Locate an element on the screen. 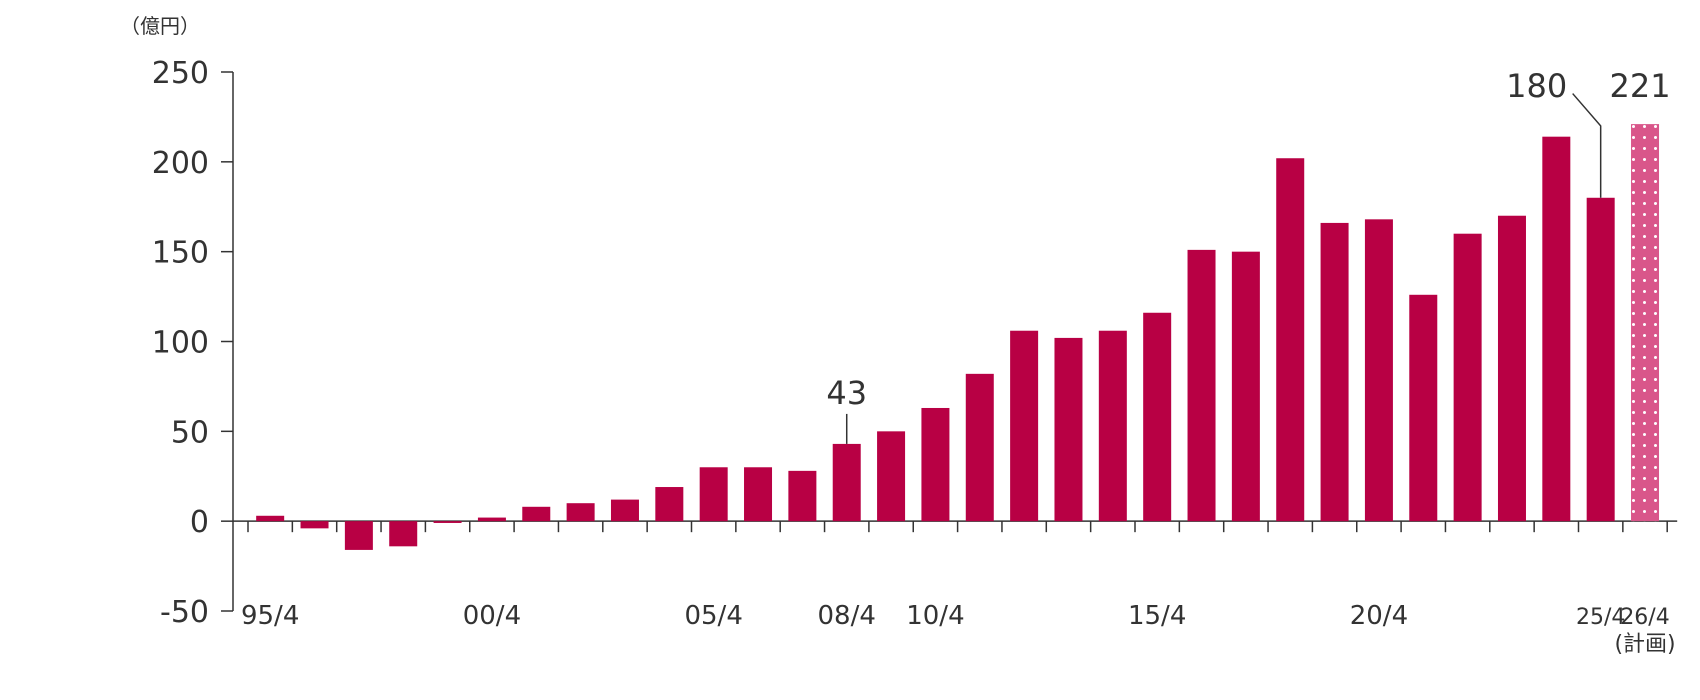 The width and height of the screenshot is (1700, 700). y-tick-label: 250 is located at coordinates (180, 73).